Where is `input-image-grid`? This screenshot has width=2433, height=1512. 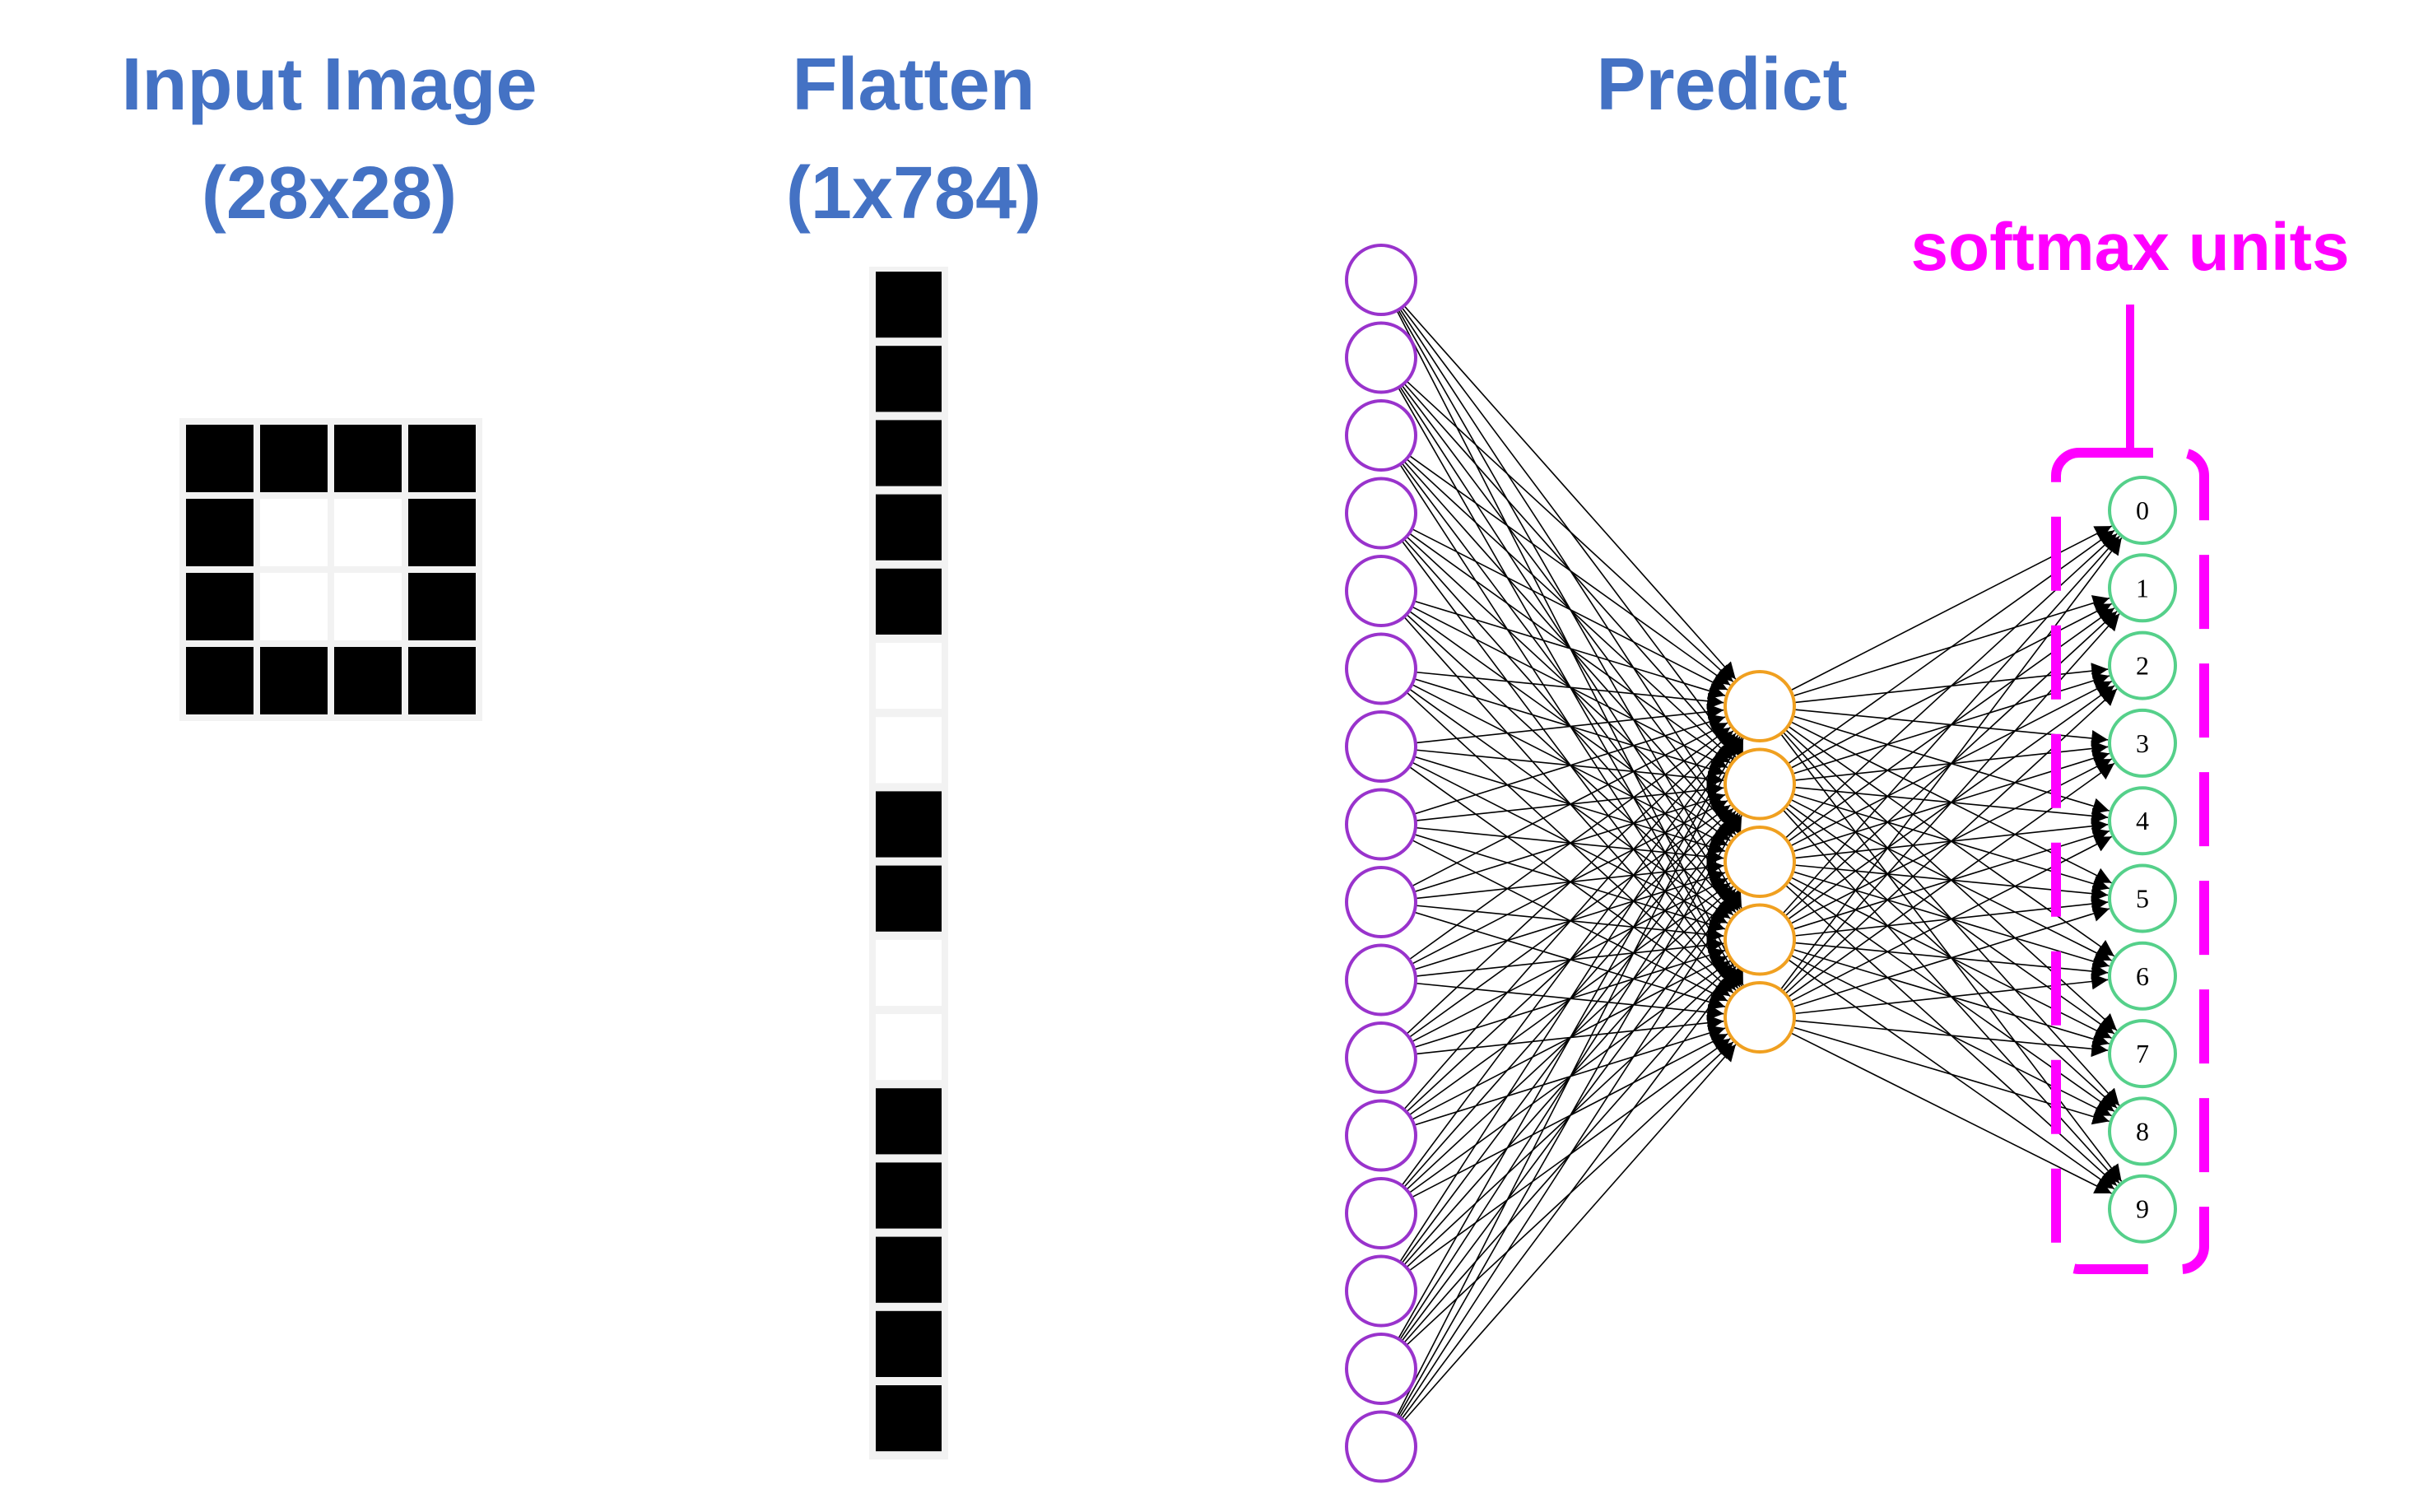 input-image-grid is located at coordinates (330, 569).